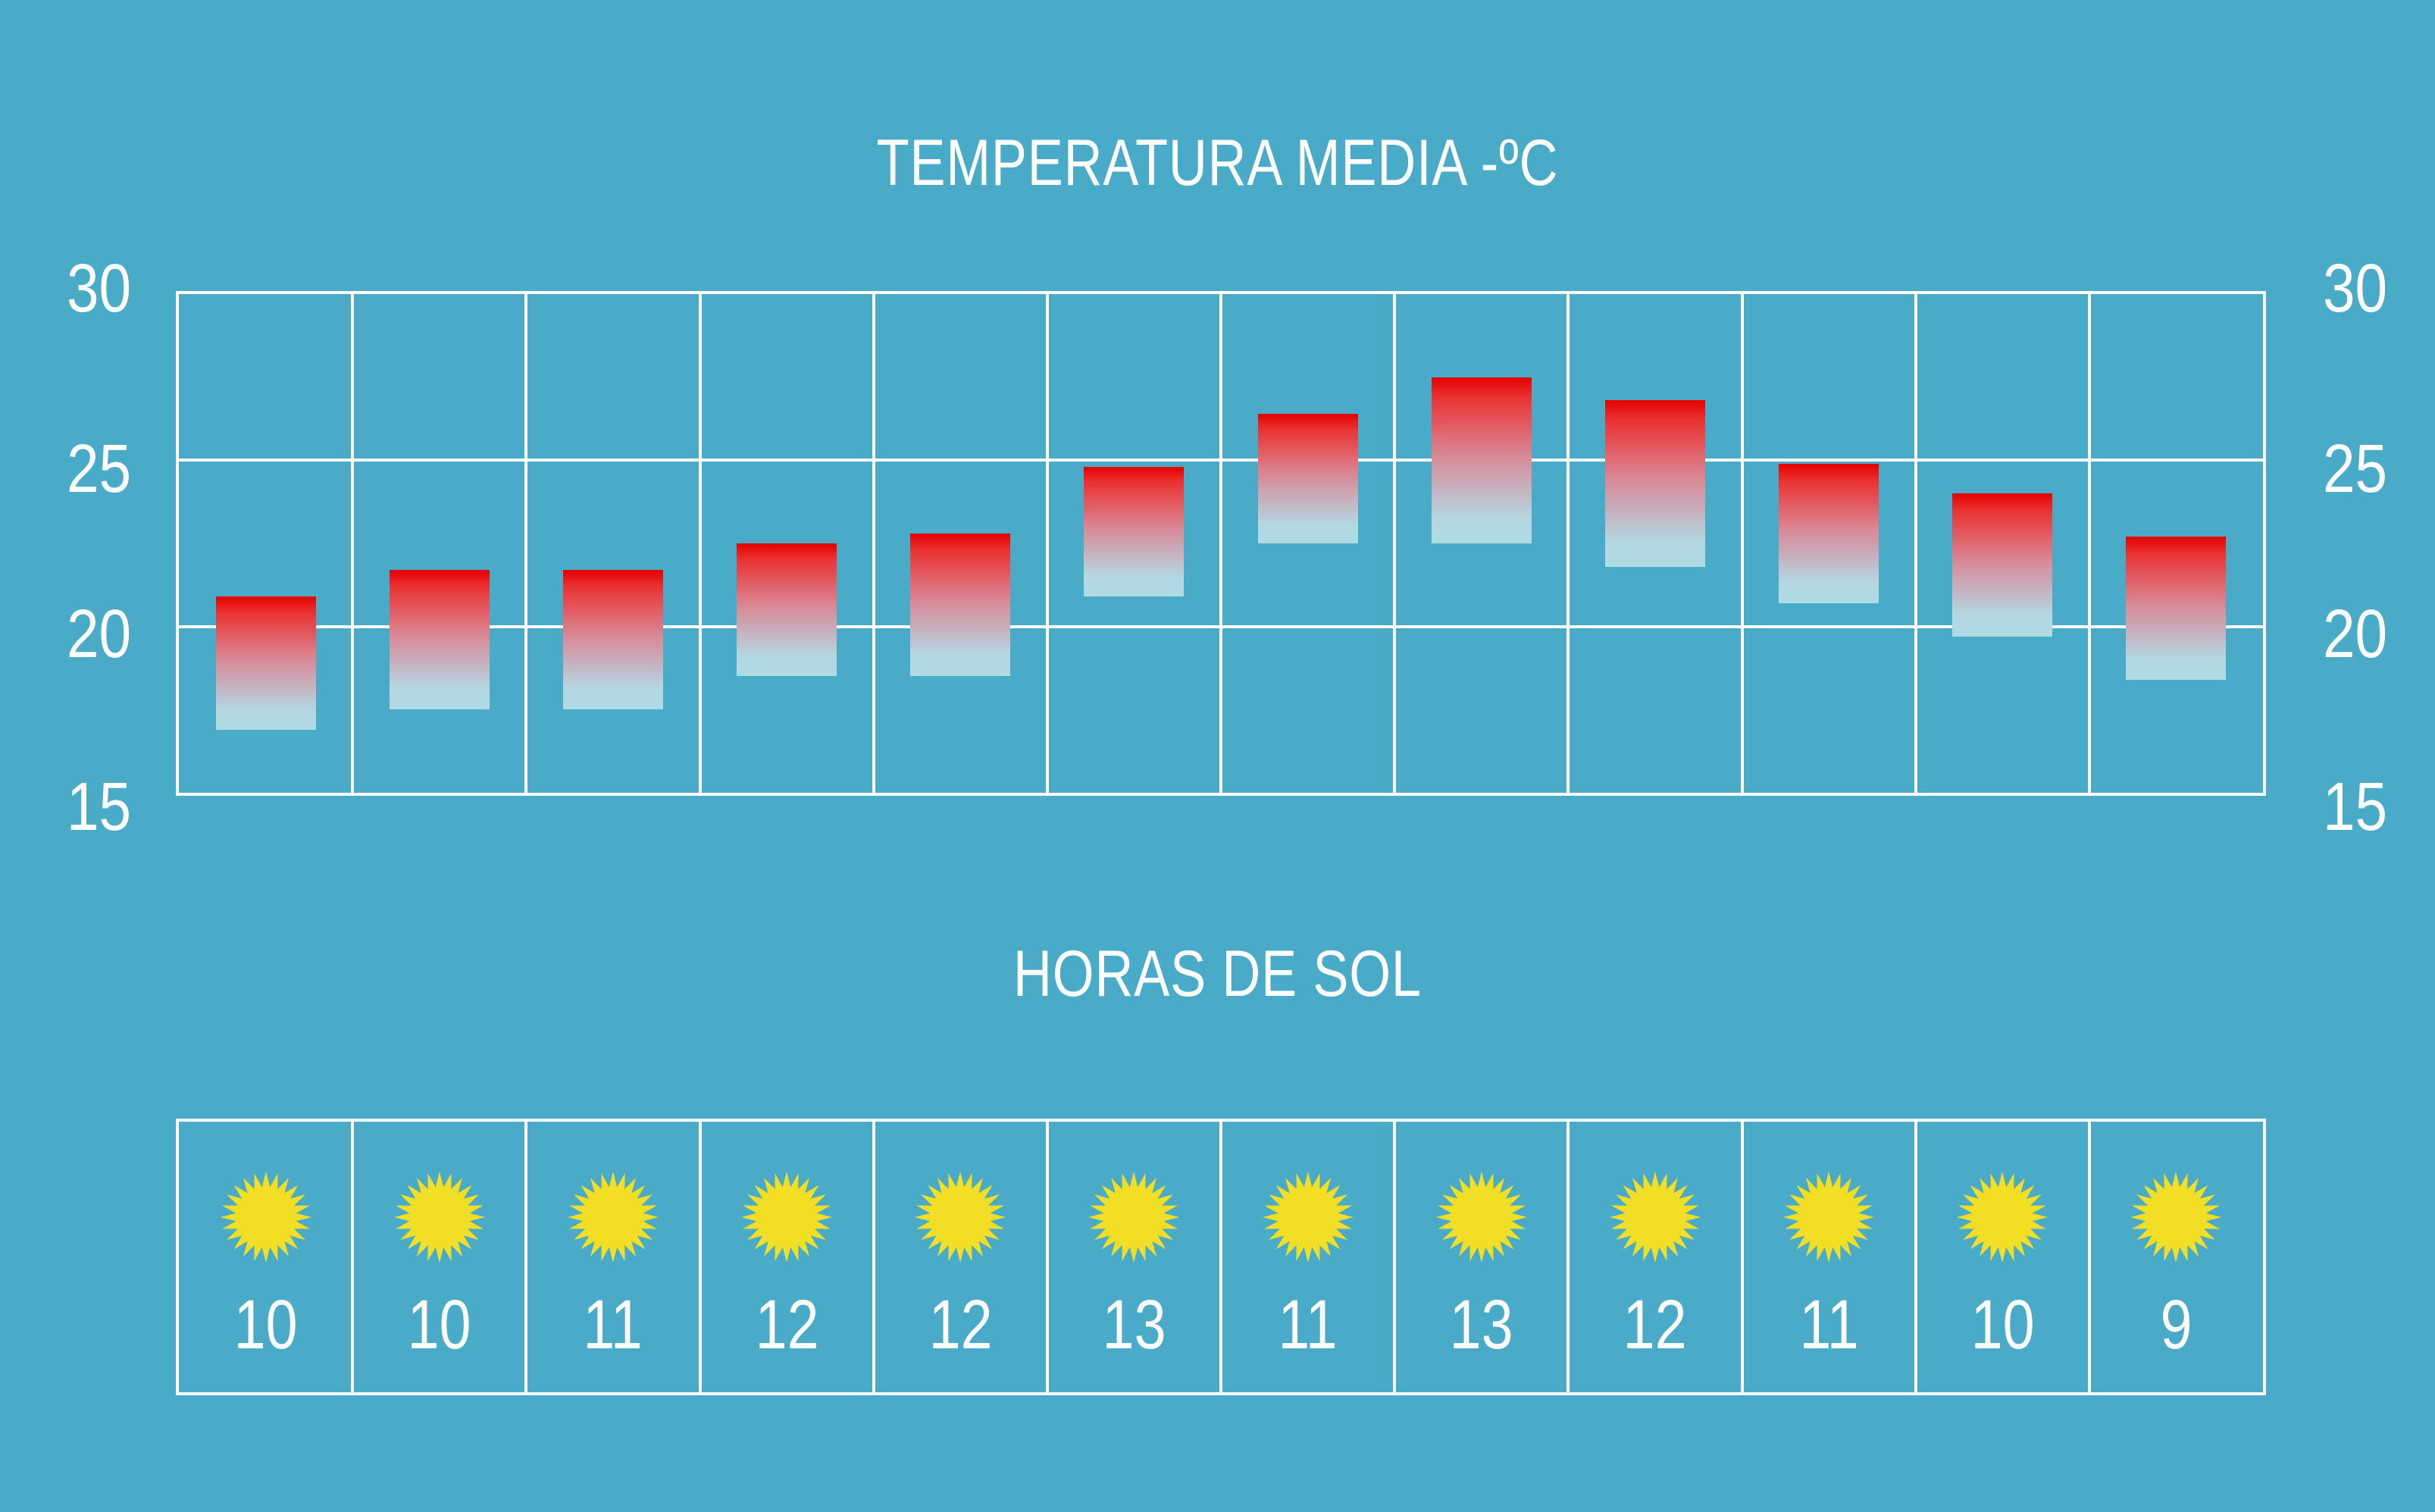 The height and width of the screenshot is (1512, 2435). I want to click on y-tick-label-right: 25, so click(2355, 469).